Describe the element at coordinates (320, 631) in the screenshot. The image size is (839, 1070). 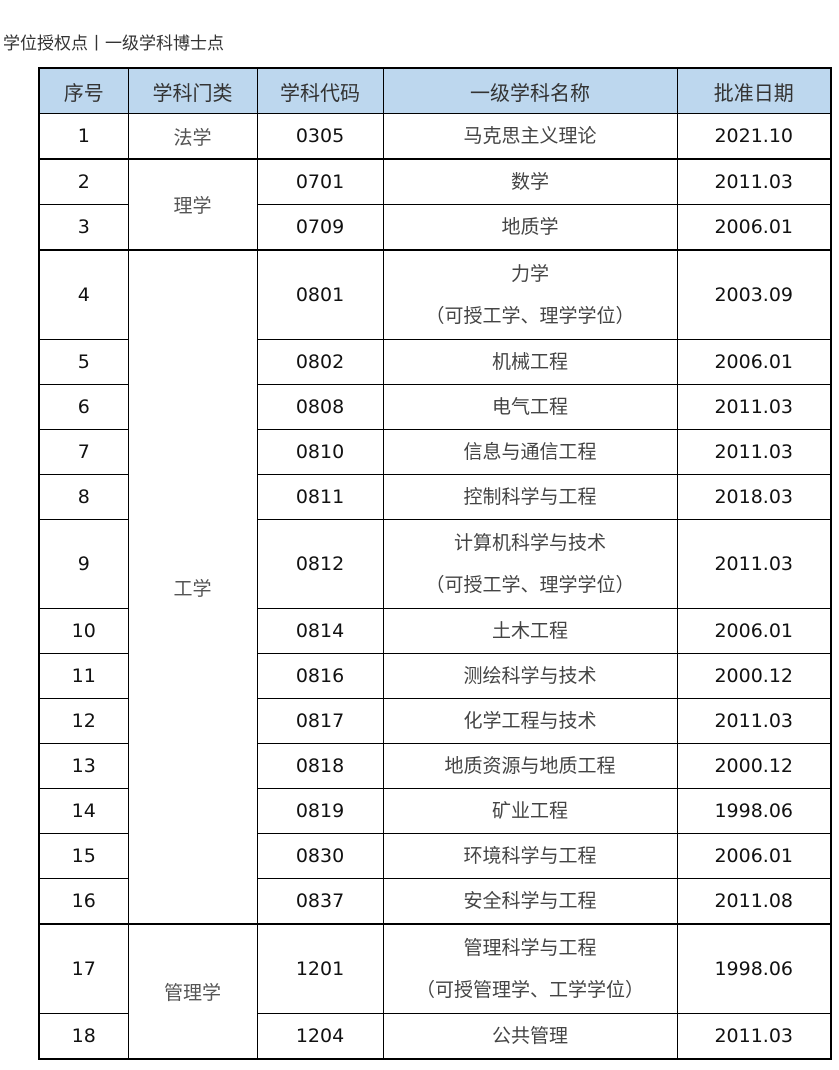
I see `subject-code: 0814` at that location.